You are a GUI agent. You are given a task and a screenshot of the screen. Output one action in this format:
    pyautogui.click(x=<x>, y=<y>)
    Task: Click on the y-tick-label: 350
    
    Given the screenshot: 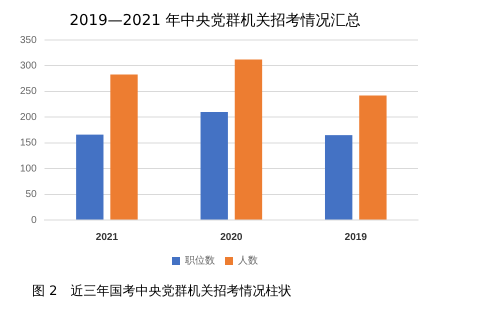 What is the action you would take?
    pyautogui.click(x=29, y=40)
    